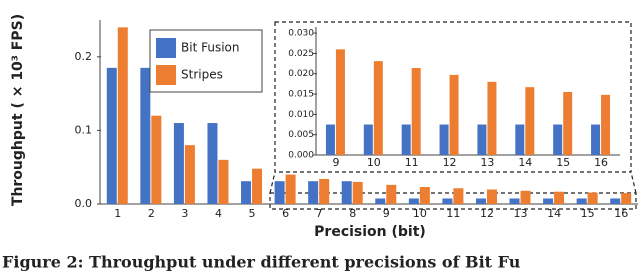 This screenshot has height=275, width=640. What do you see at coordinates (84, 56) in the screenshot?
I see `y-tick-label: 0.2` at bounding box center [84, 56].